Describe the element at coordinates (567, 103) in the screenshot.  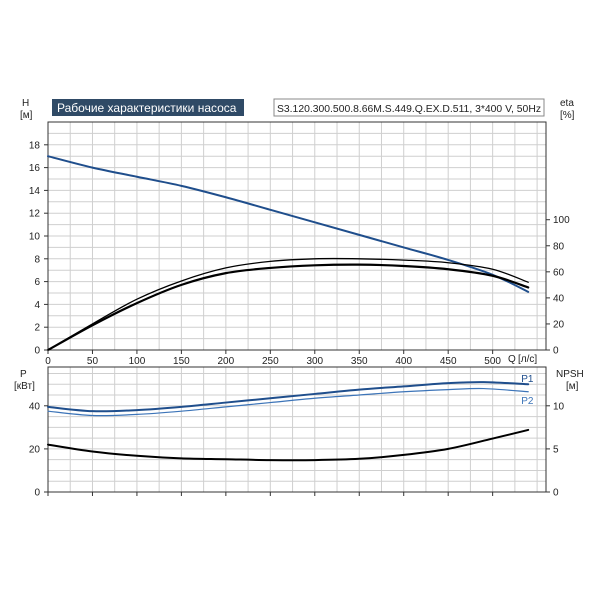
I see `y2-axis-label-eta: eta` at that location.